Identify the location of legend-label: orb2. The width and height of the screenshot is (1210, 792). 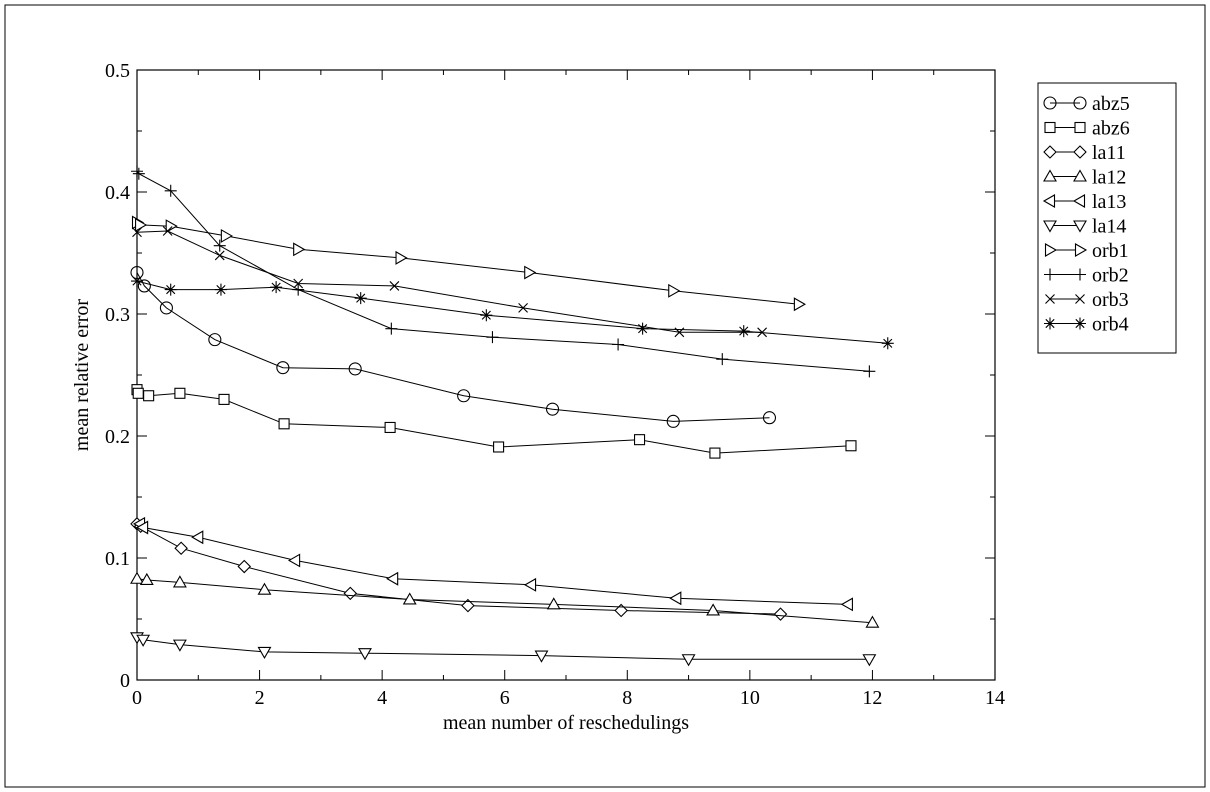
(1110, 276).